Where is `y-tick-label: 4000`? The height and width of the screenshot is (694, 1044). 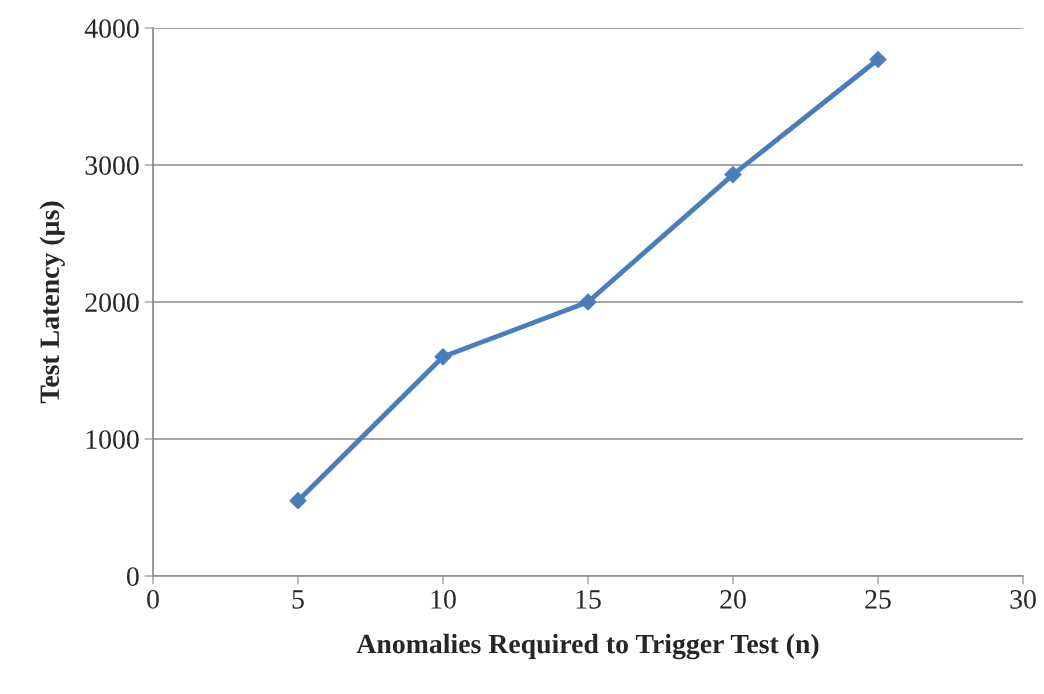
y-tick-label: 4000 is located at coordinates (111, 28).